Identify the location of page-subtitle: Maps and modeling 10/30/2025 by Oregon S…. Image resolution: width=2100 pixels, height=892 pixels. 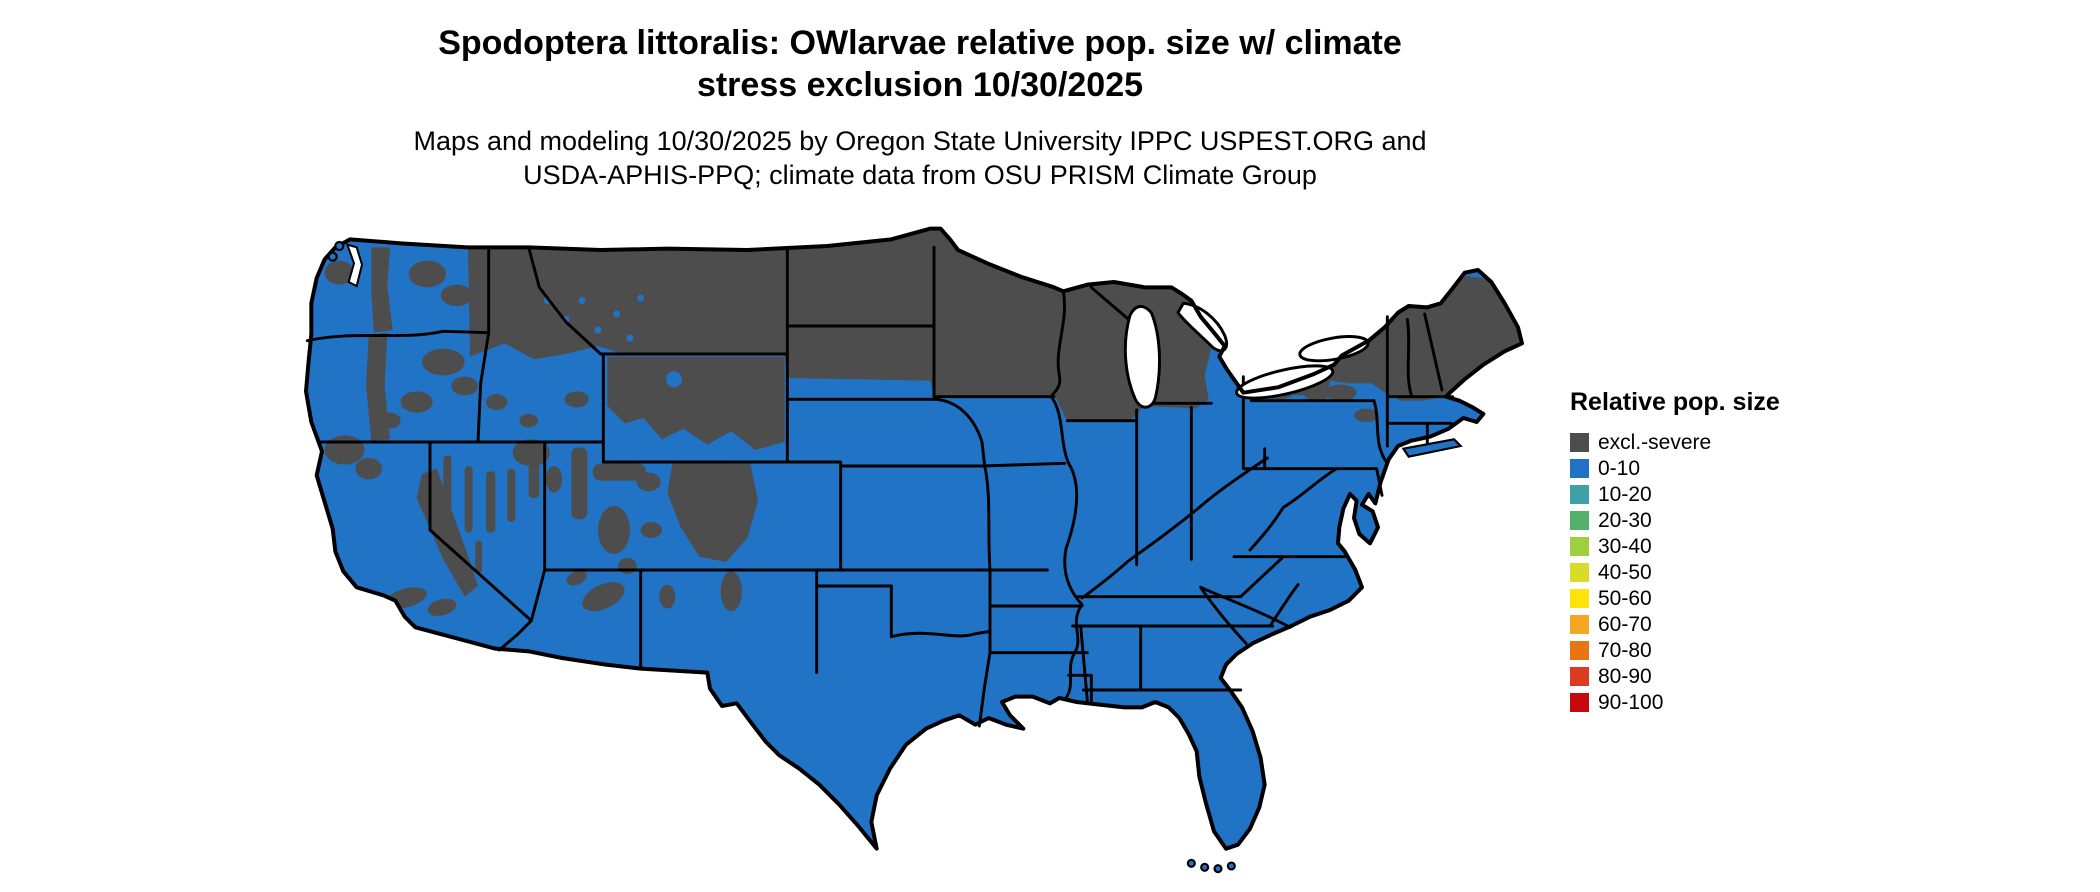
(920, 158).